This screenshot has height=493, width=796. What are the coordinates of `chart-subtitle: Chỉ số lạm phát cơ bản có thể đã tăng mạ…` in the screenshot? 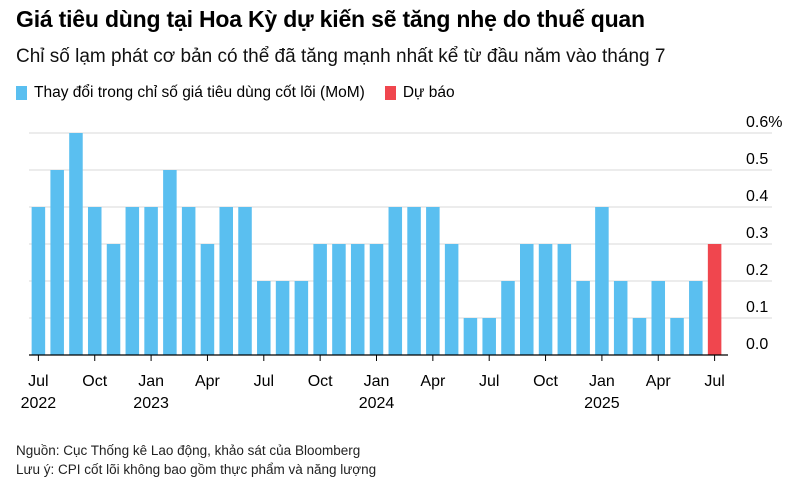 It's located at (341, 56).